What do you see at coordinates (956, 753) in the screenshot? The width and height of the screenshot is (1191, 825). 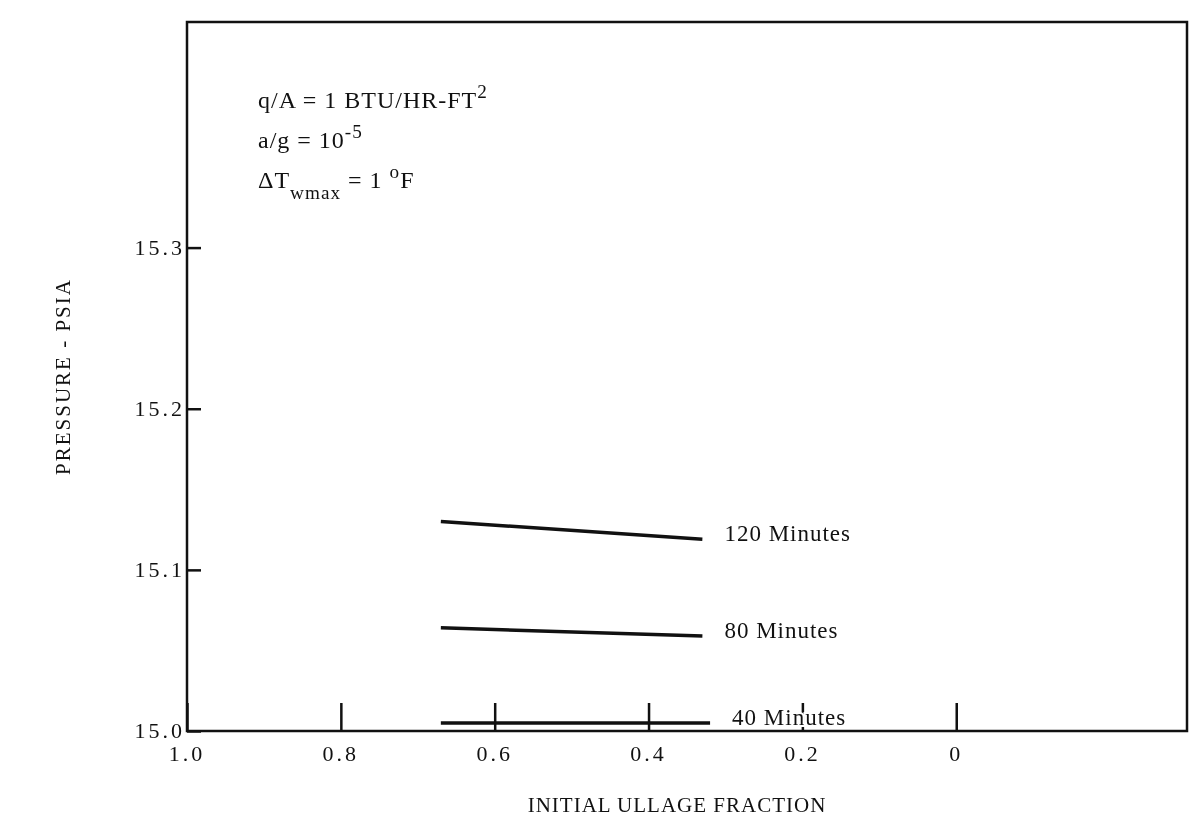 I see `x-tick-label: 0` at bounding box center [956, 753].